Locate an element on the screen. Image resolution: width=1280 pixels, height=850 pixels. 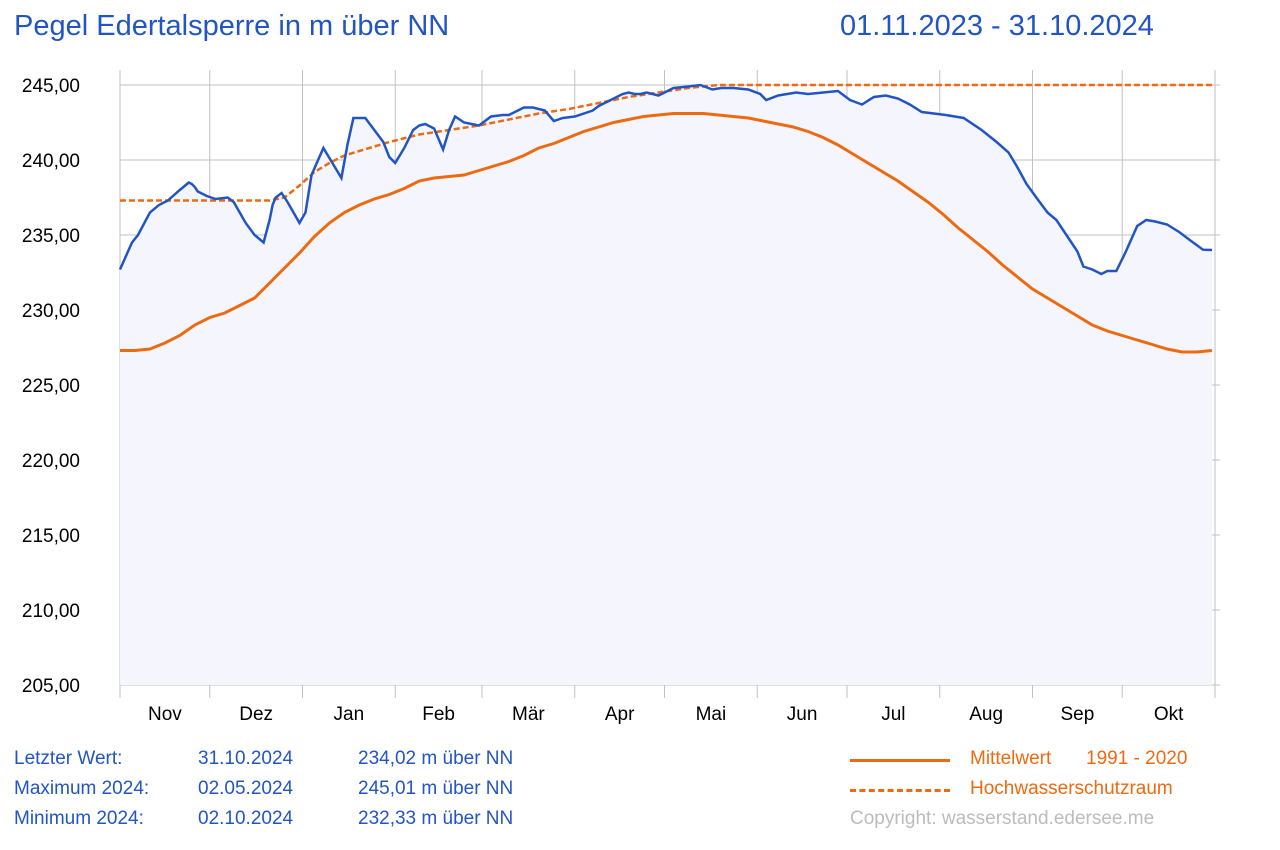
stat-min-label: Minimum 2024: is located at coordinates (79, 818).